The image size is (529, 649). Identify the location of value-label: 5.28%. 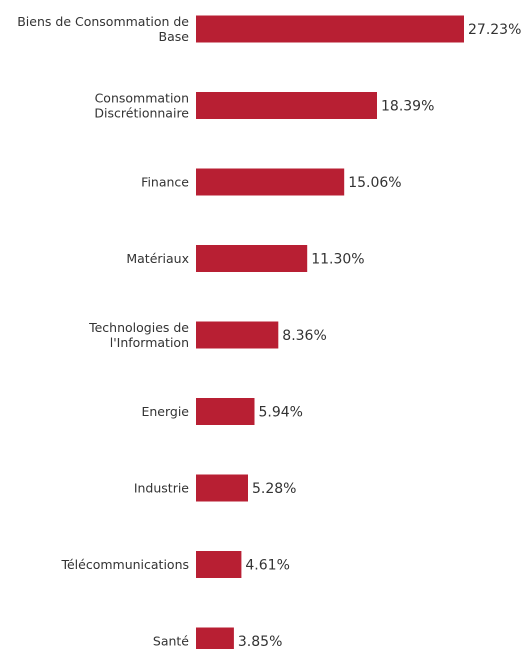
(274, 489).